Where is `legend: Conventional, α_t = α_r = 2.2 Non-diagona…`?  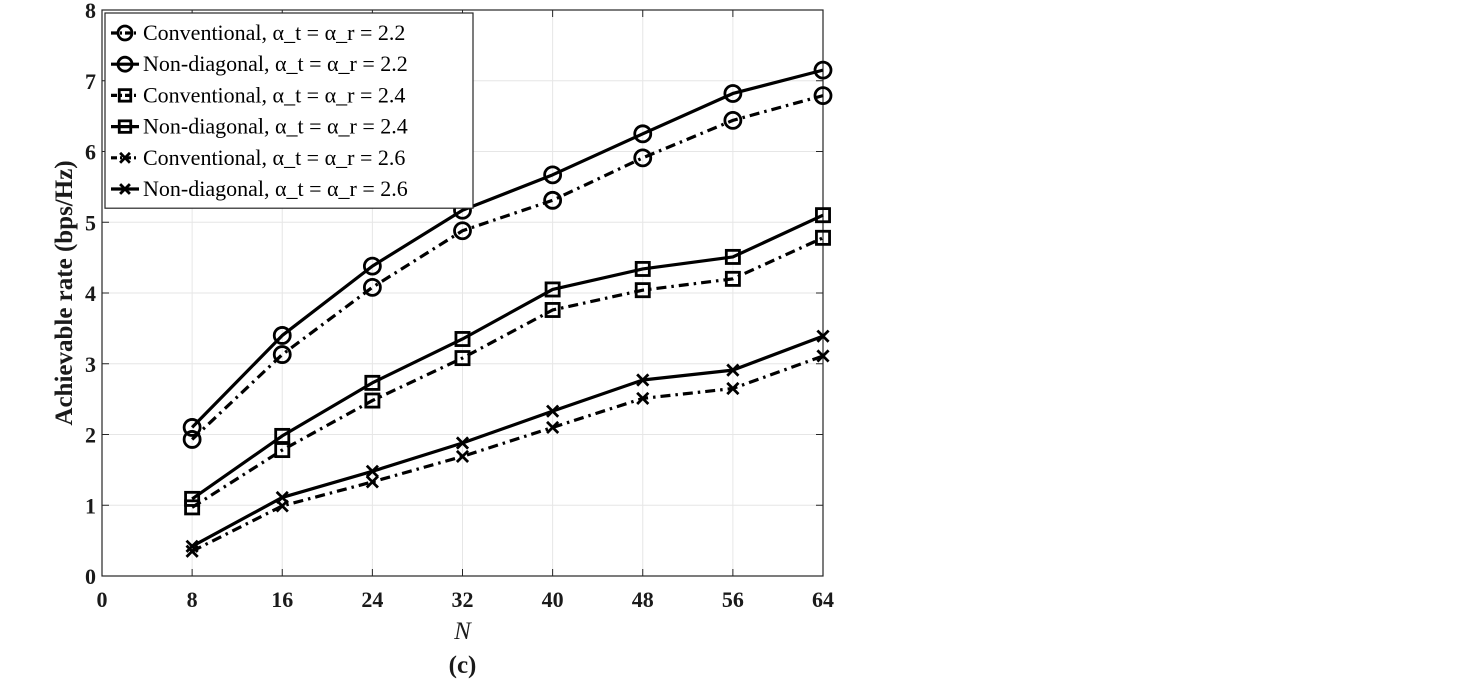
legend: Conventional, α_t = α_r = 2.2 Non-diagona… is located at coordinates (289, 110).